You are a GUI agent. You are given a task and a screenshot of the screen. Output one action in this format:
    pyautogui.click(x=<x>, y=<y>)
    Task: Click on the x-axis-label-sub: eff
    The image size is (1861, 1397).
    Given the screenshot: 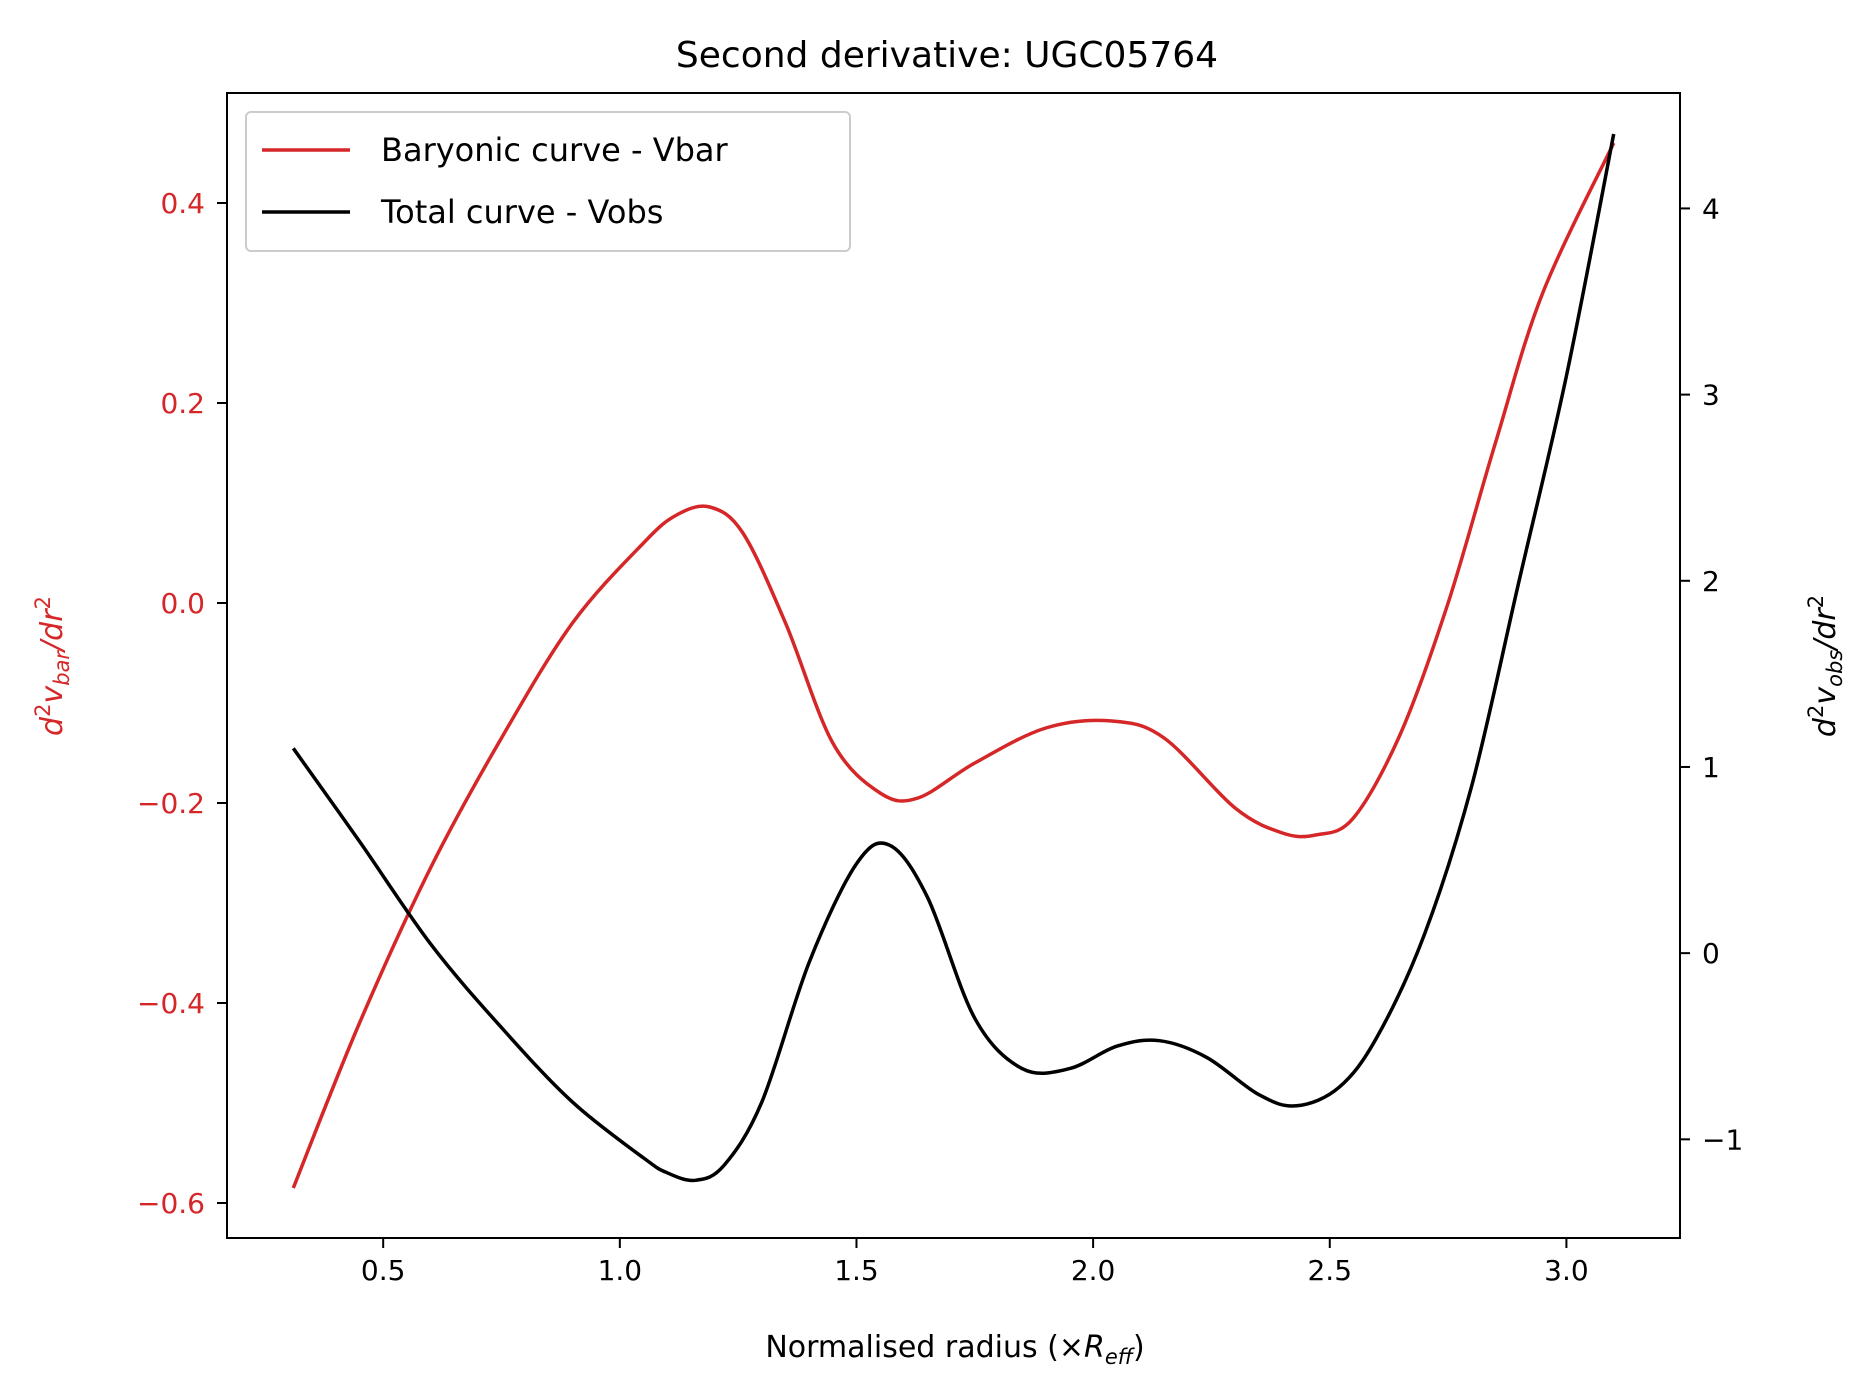 What is the action you would take?
    pyautogui.click(x=1120, y=1357)
    